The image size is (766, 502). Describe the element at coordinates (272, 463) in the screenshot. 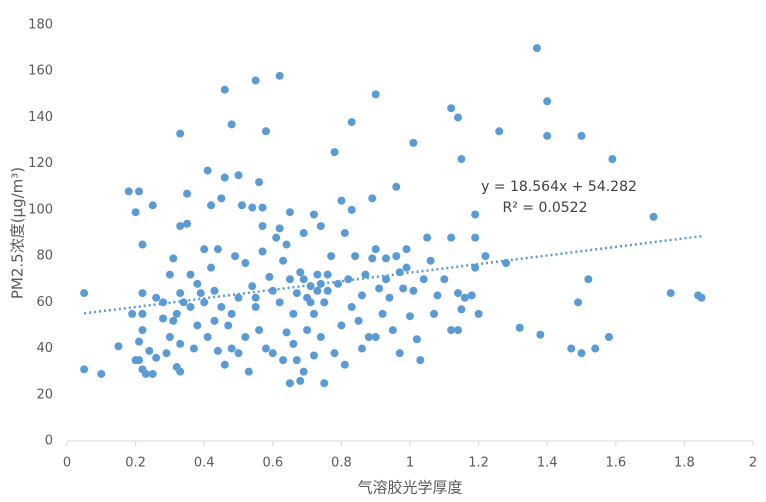

I see `x-tick-label: 0.6` at that location.